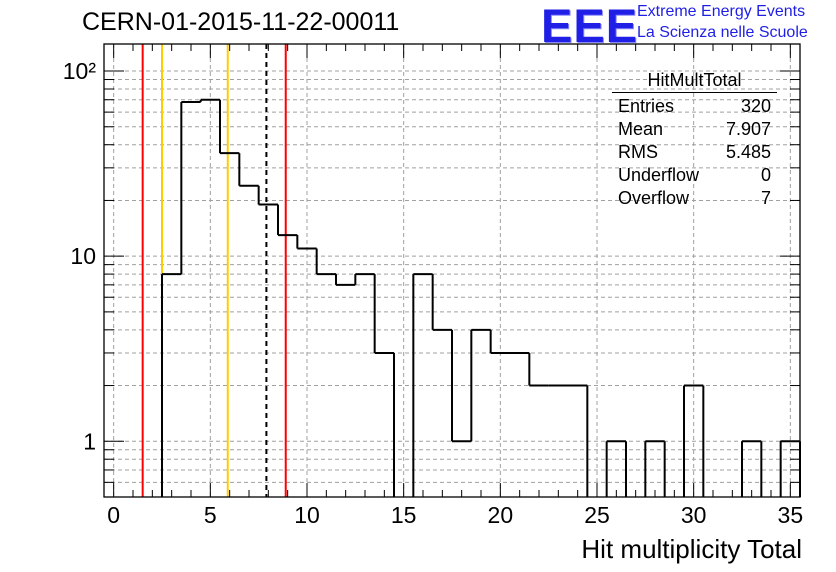  I want to click on stats-value: 7.907, so click(748, 129).